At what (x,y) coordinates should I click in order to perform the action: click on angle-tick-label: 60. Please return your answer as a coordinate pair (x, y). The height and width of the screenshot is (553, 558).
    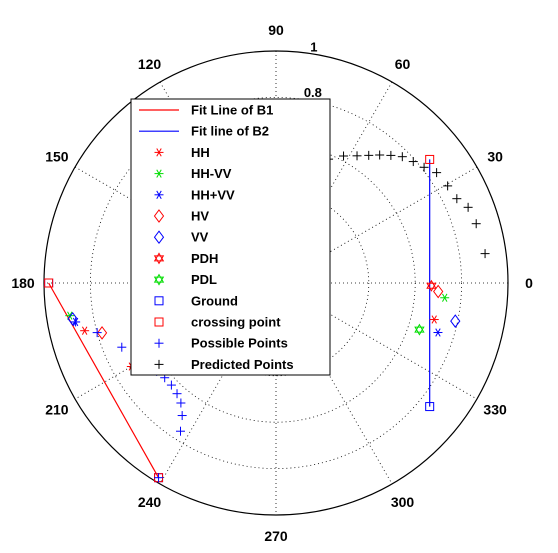
    Looking at the image, I should click on (403, 64).